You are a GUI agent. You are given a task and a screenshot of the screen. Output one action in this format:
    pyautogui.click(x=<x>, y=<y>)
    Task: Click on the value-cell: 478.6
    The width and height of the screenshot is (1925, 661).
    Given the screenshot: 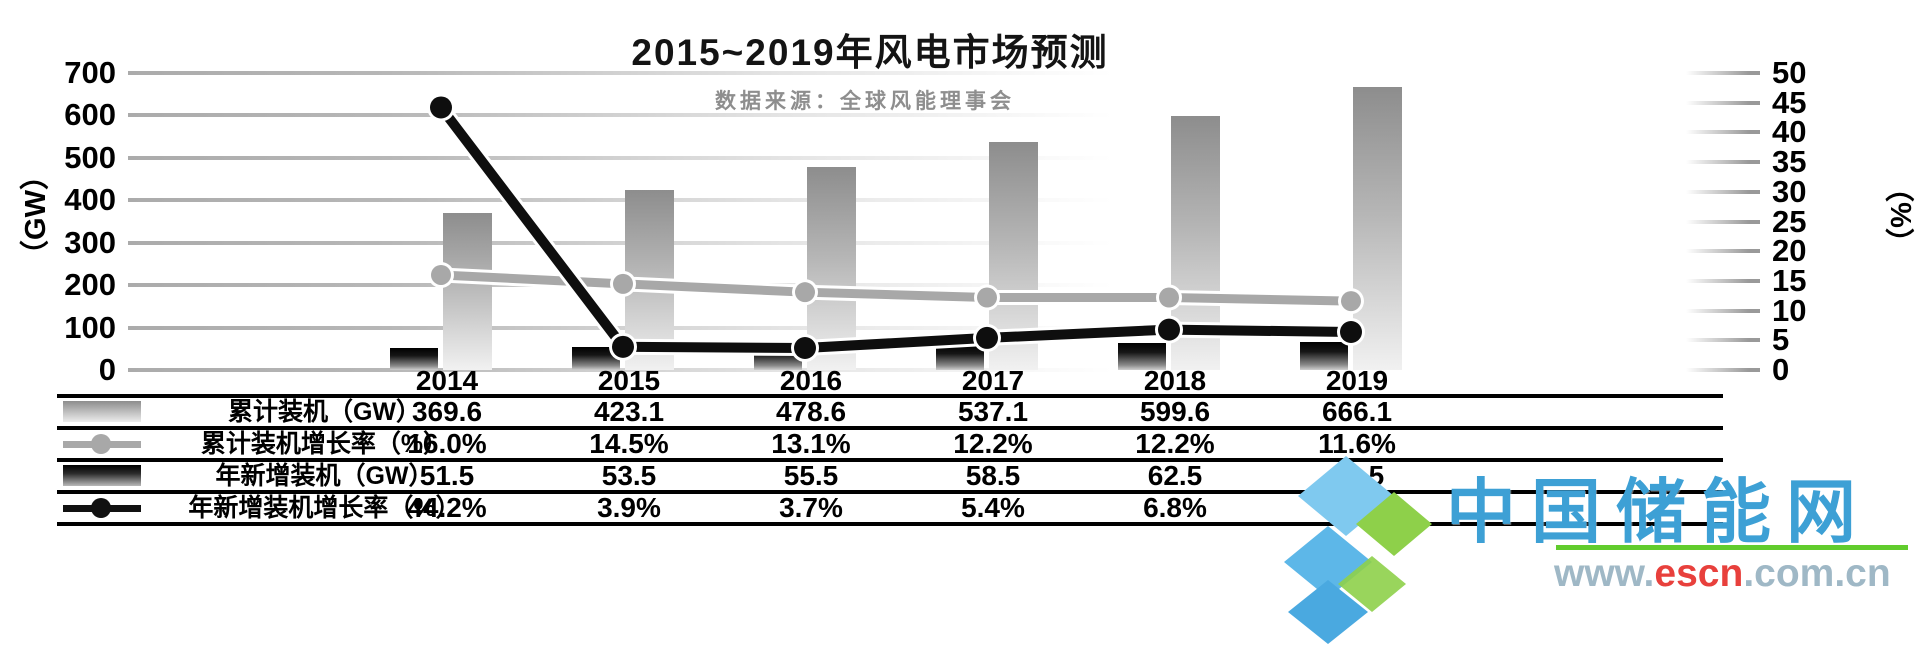 What is the action you would take?
    pyautogui.click(x=811, y=411)
    